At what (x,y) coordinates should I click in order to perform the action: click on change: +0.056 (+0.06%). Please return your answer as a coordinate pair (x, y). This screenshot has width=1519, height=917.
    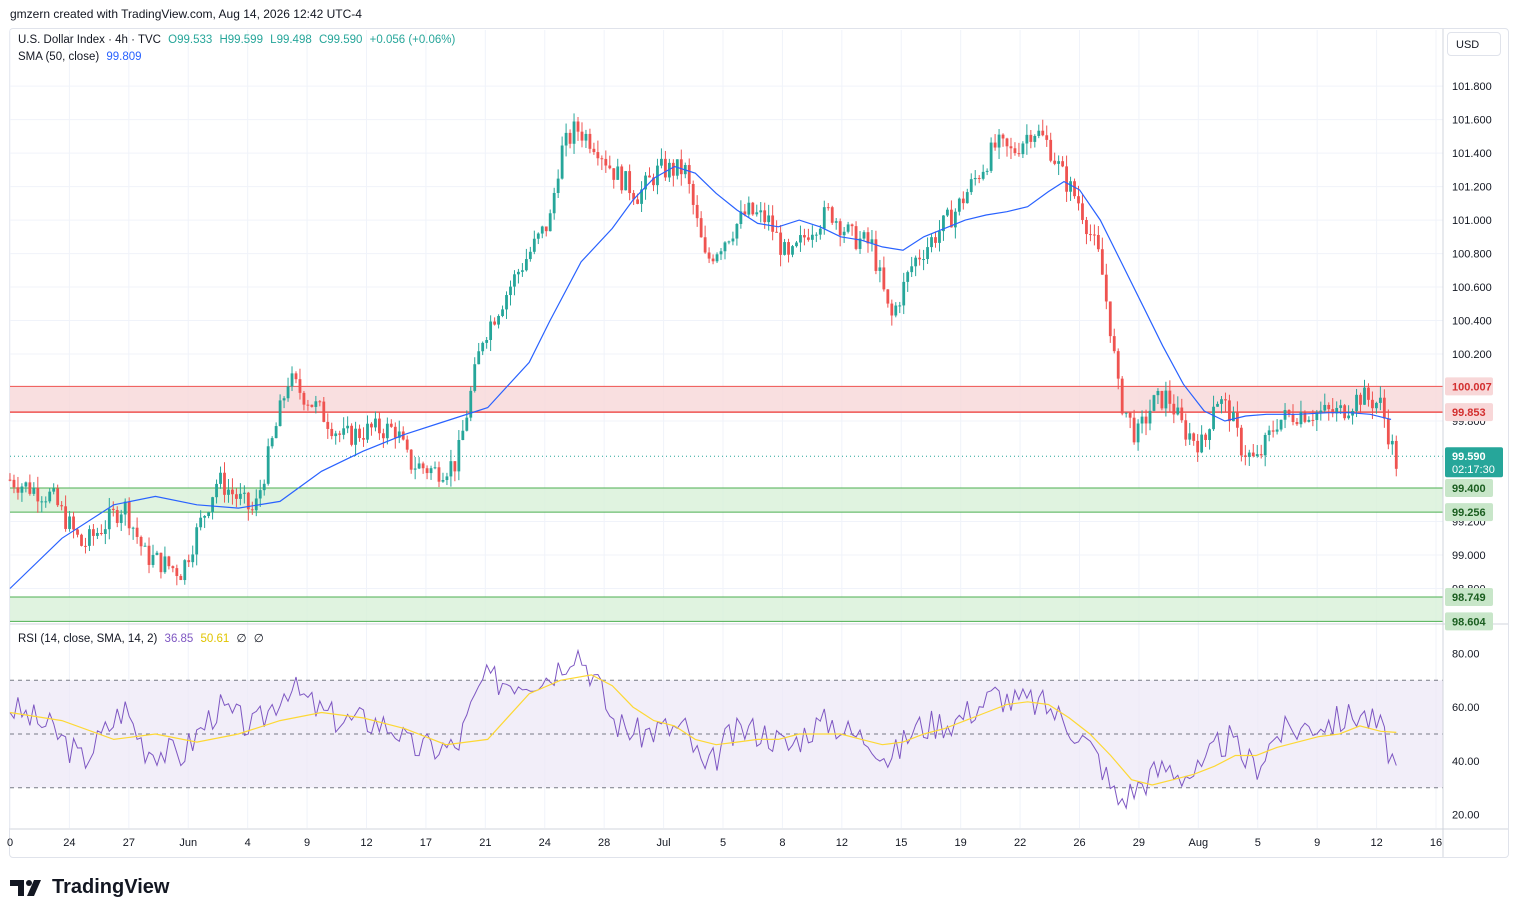
    Looking at the image, I should click on (412, 40).